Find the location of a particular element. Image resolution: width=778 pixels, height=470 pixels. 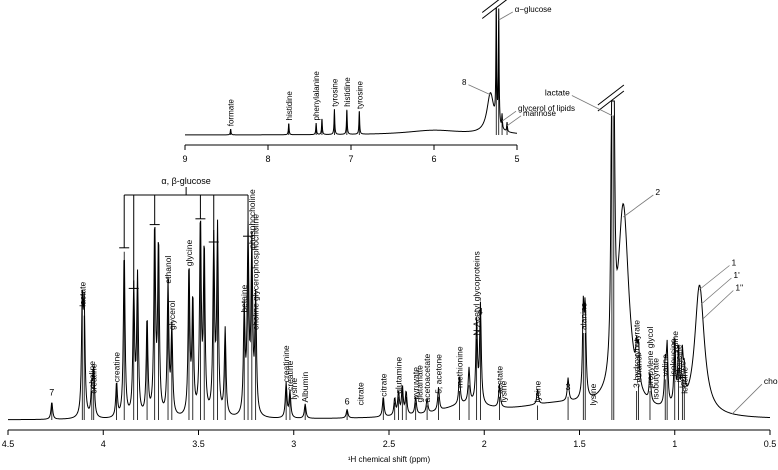

main-peak-label: lactate is located at coordinates (82, 293).